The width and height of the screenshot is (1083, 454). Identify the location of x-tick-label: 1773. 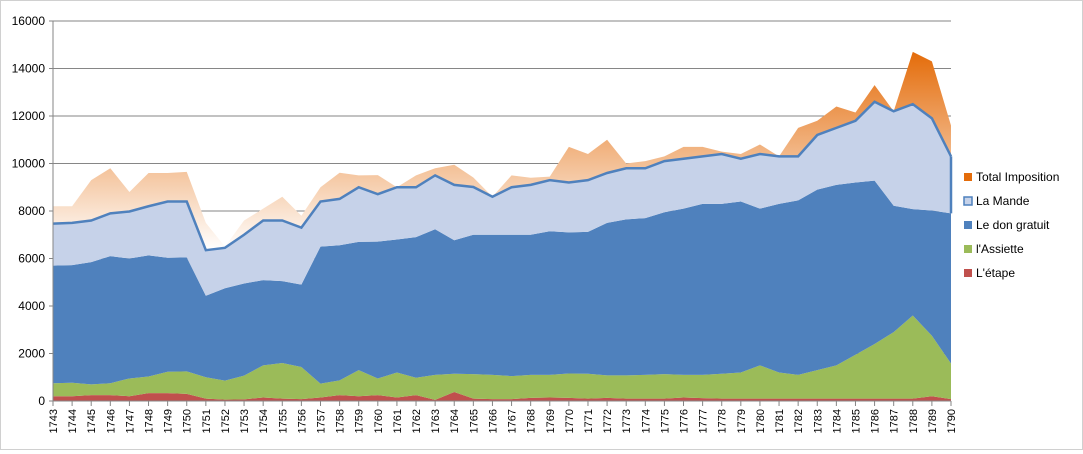
(627, 421).